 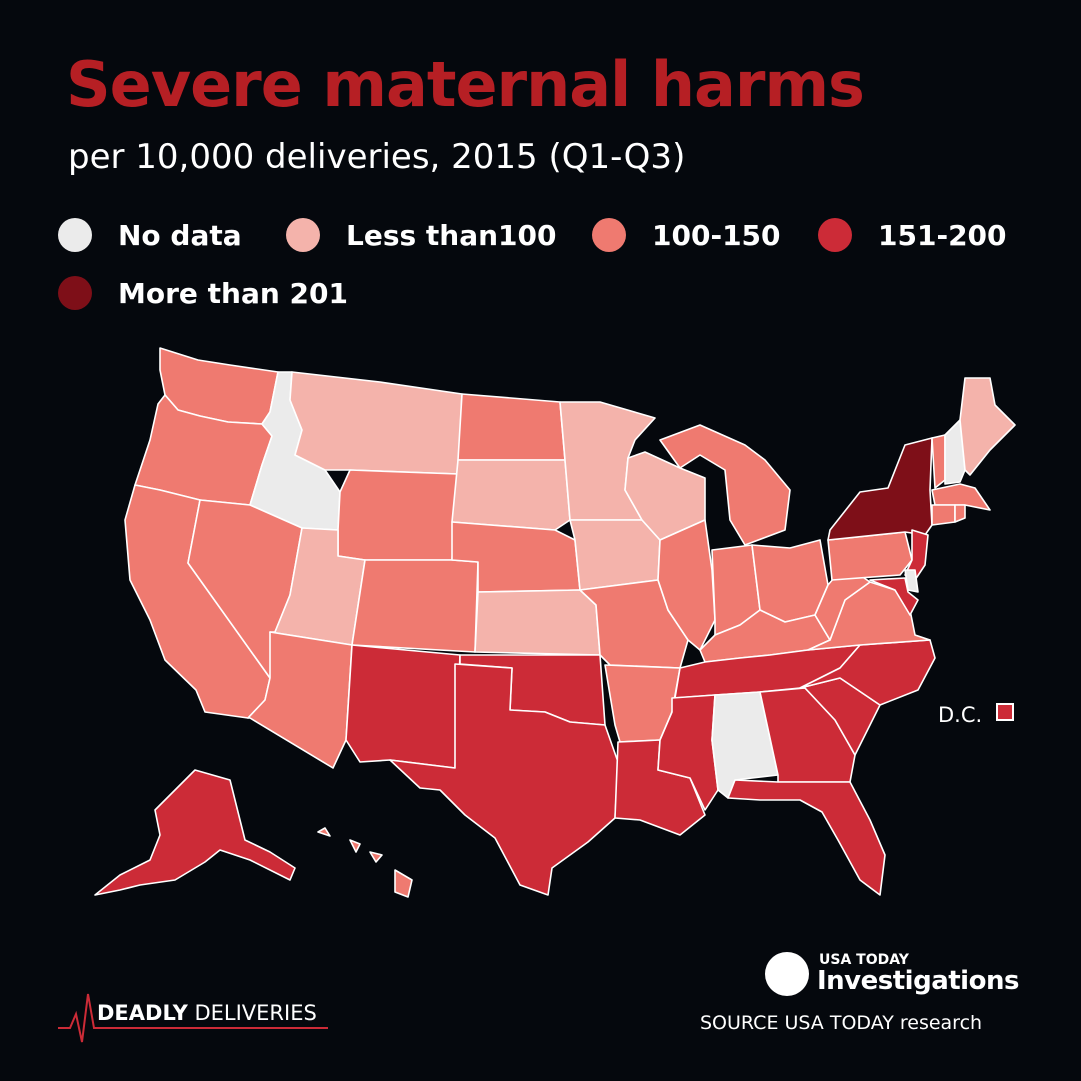 What do you see at coordinates (180, 235) in the screenshot?
I see `legend-label-no-data: No data` at bounding box center [180, 235].